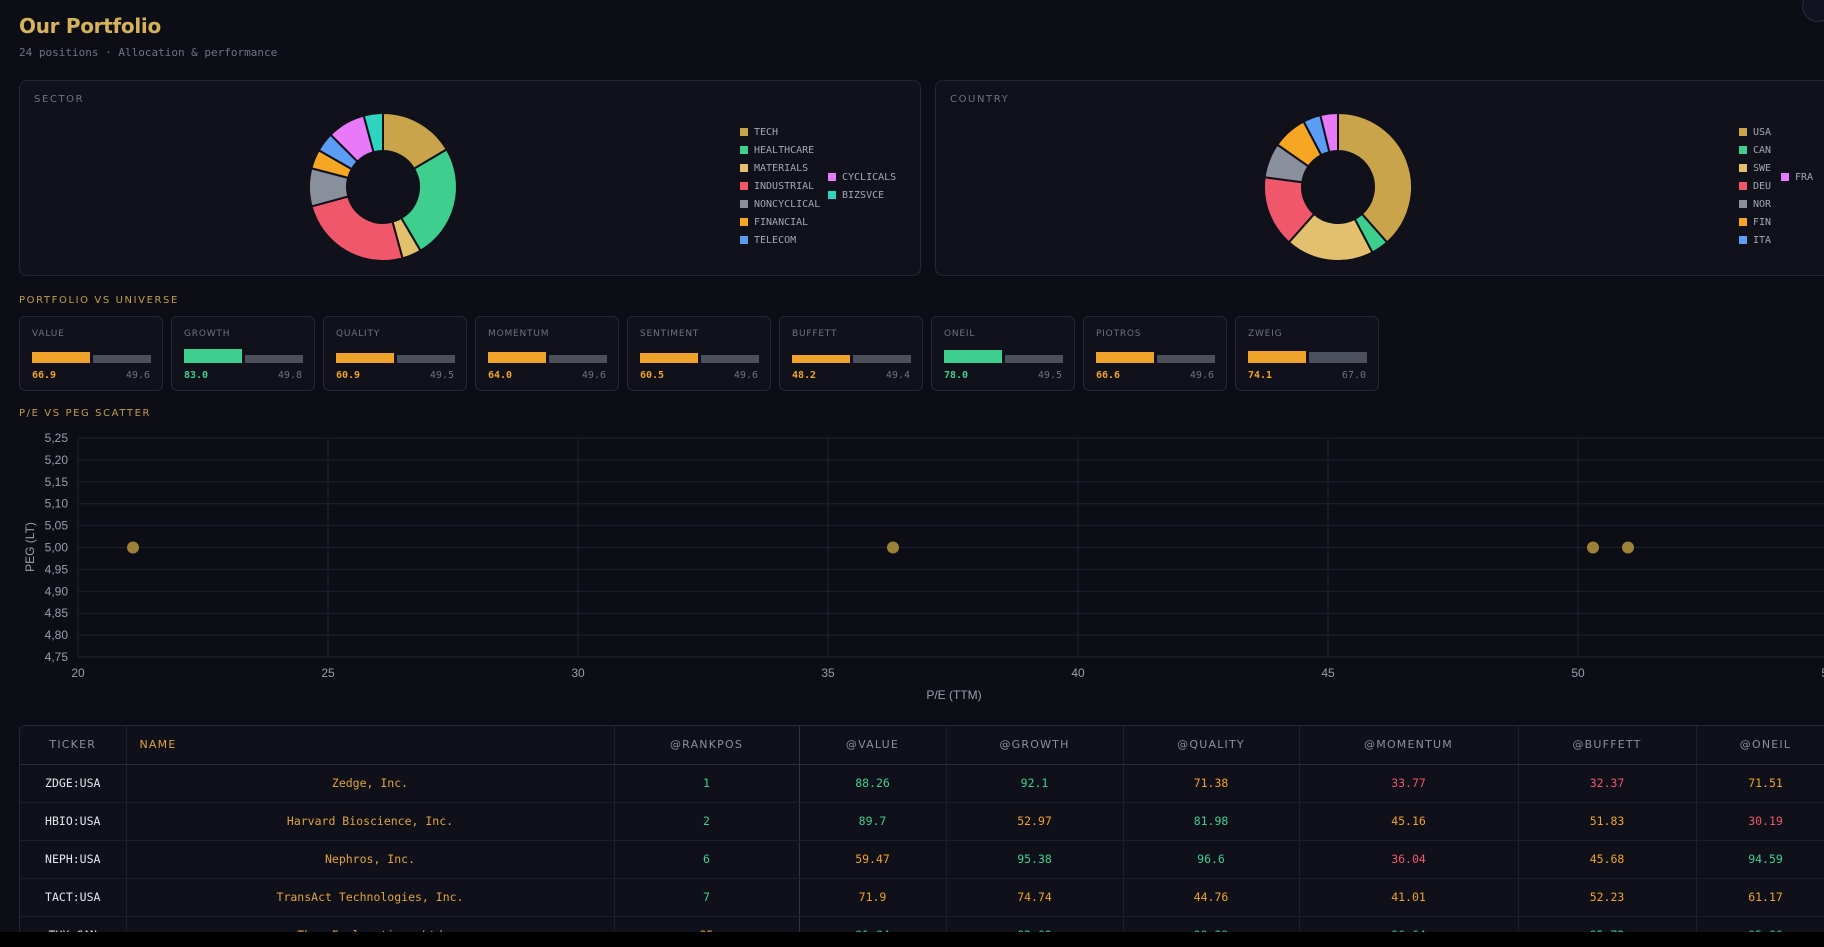 This screenshot has width=1824, height=947. Describe the element at coordinates (73, 783) in the screenshot. I see `cell-ticker: ZDGE:USA` at that location.